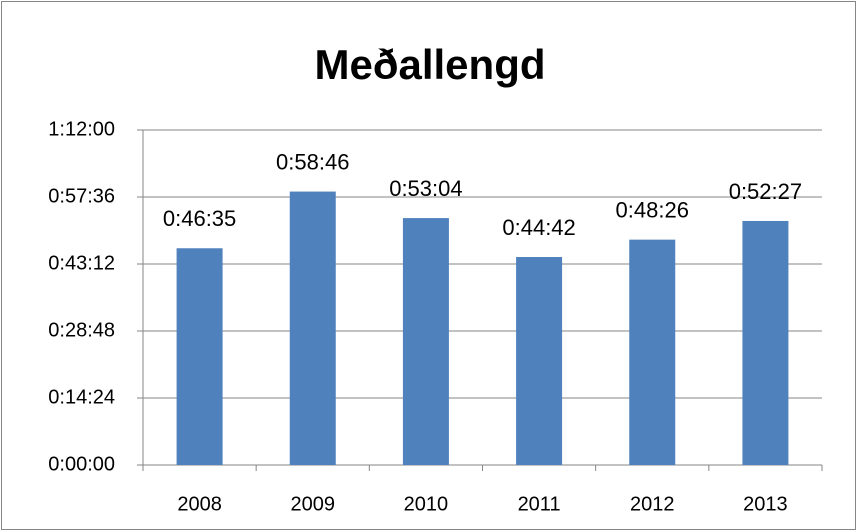  What do you see at coordinates (426, 504) in the screenshot?
I see `x-tick-label: 2010` at bounding box center [426, 504].